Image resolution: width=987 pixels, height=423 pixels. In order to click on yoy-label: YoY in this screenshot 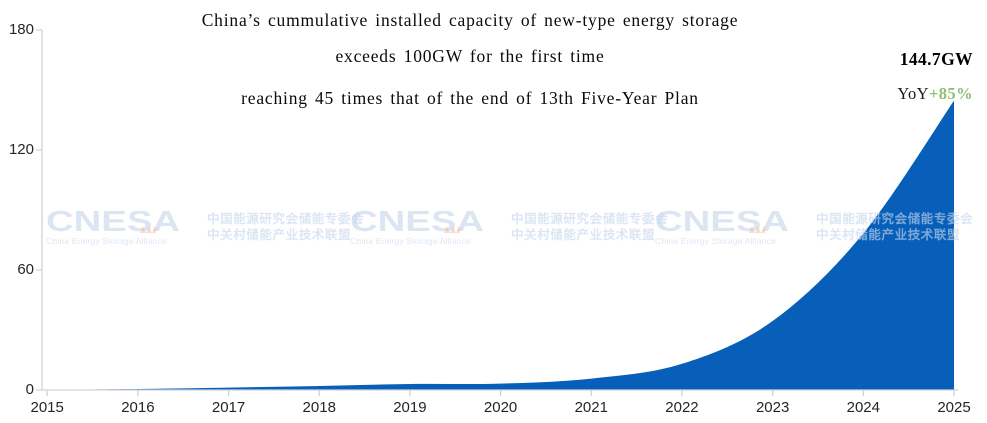, I will do `click(913, 93)`.